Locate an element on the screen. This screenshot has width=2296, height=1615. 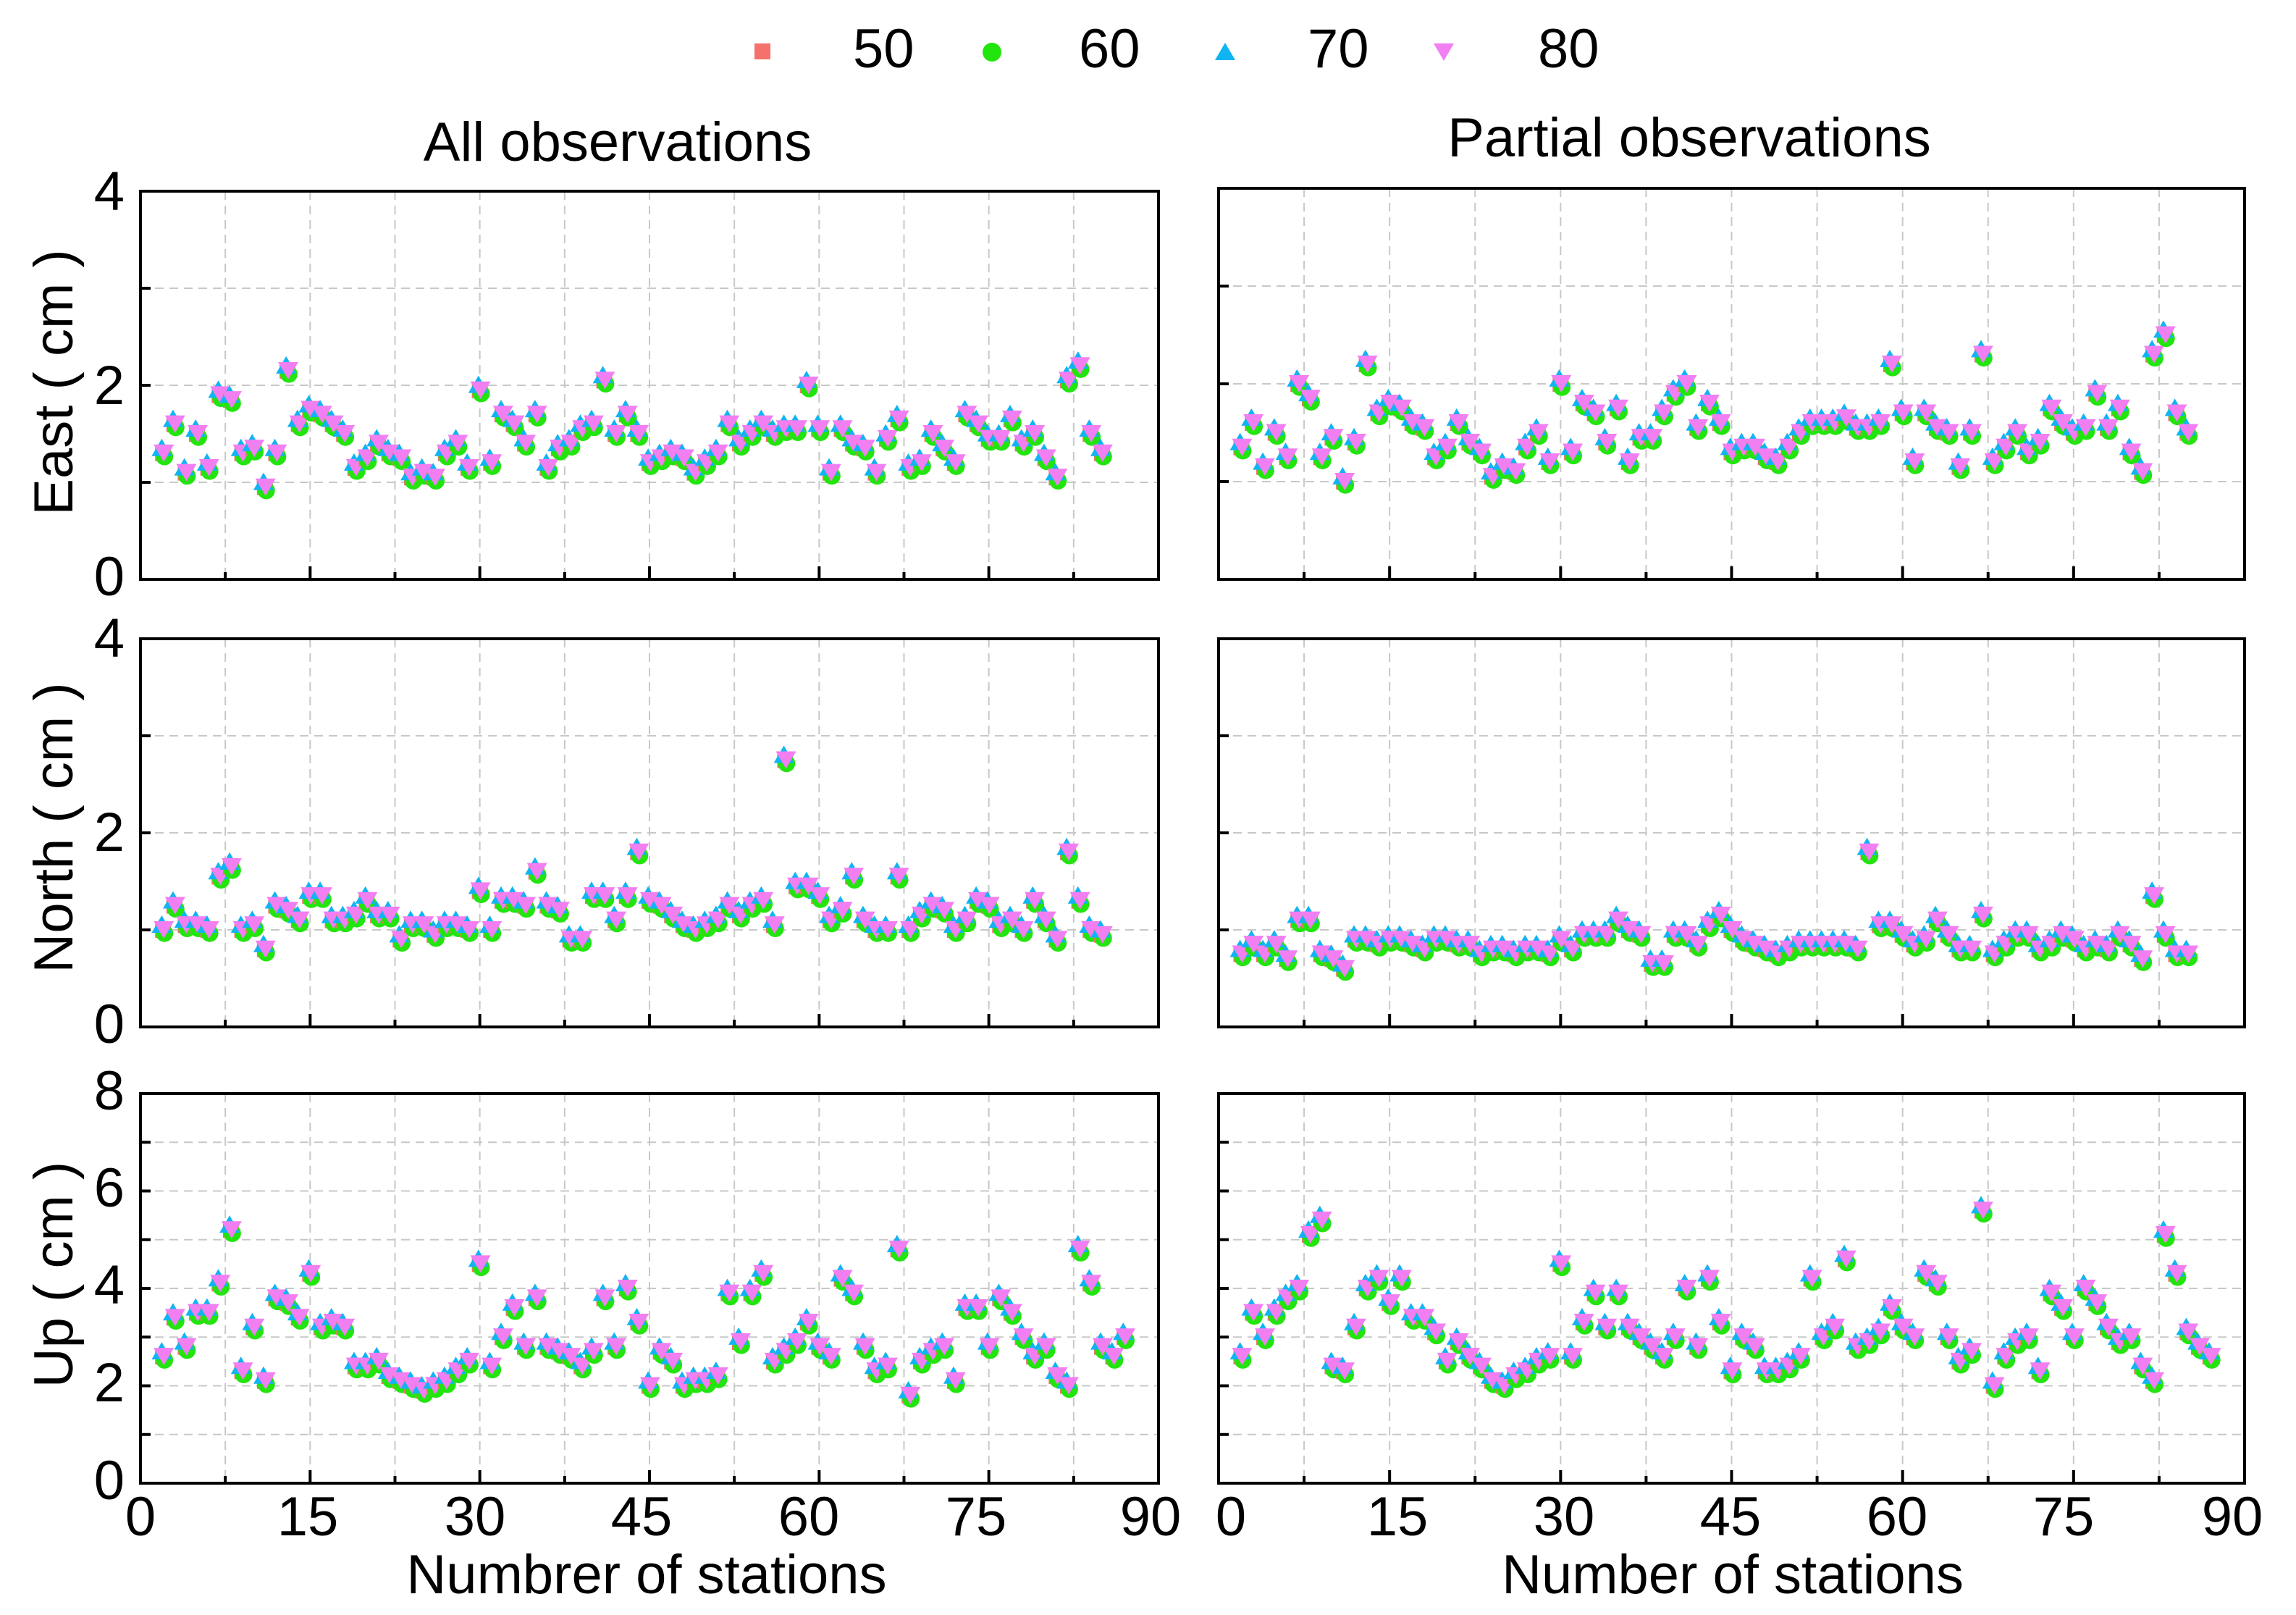
panel-frame is located at coordinates (1731, 832).